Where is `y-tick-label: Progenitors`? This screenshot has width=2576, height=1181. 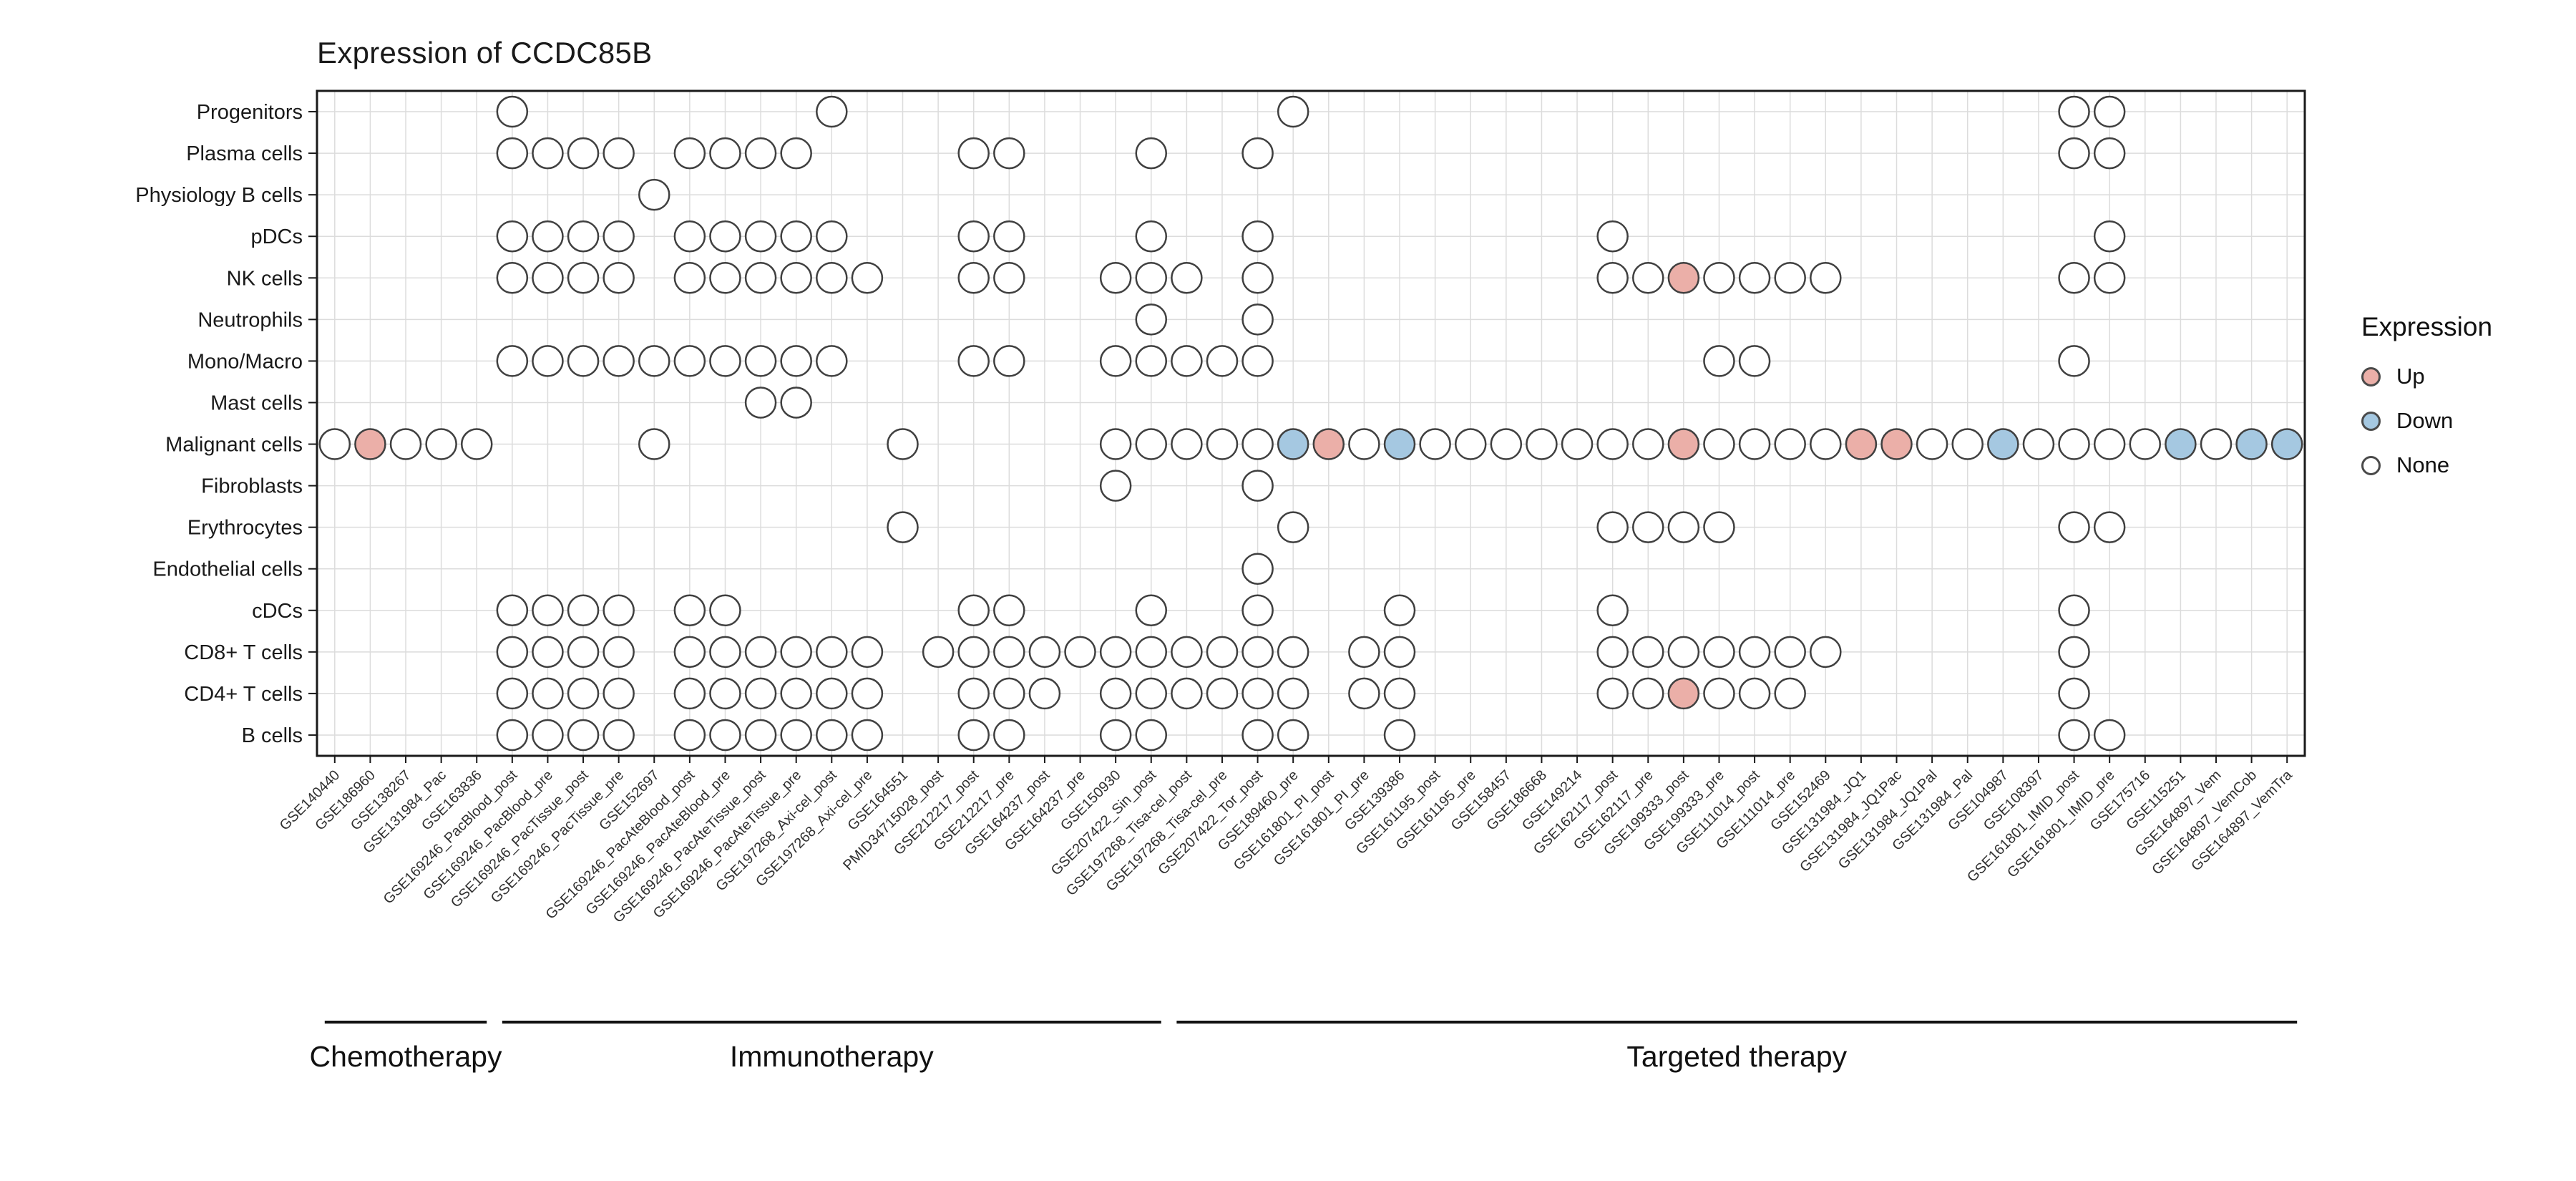 y-tick-label: Progenitors is located at coordinates (250, 112).